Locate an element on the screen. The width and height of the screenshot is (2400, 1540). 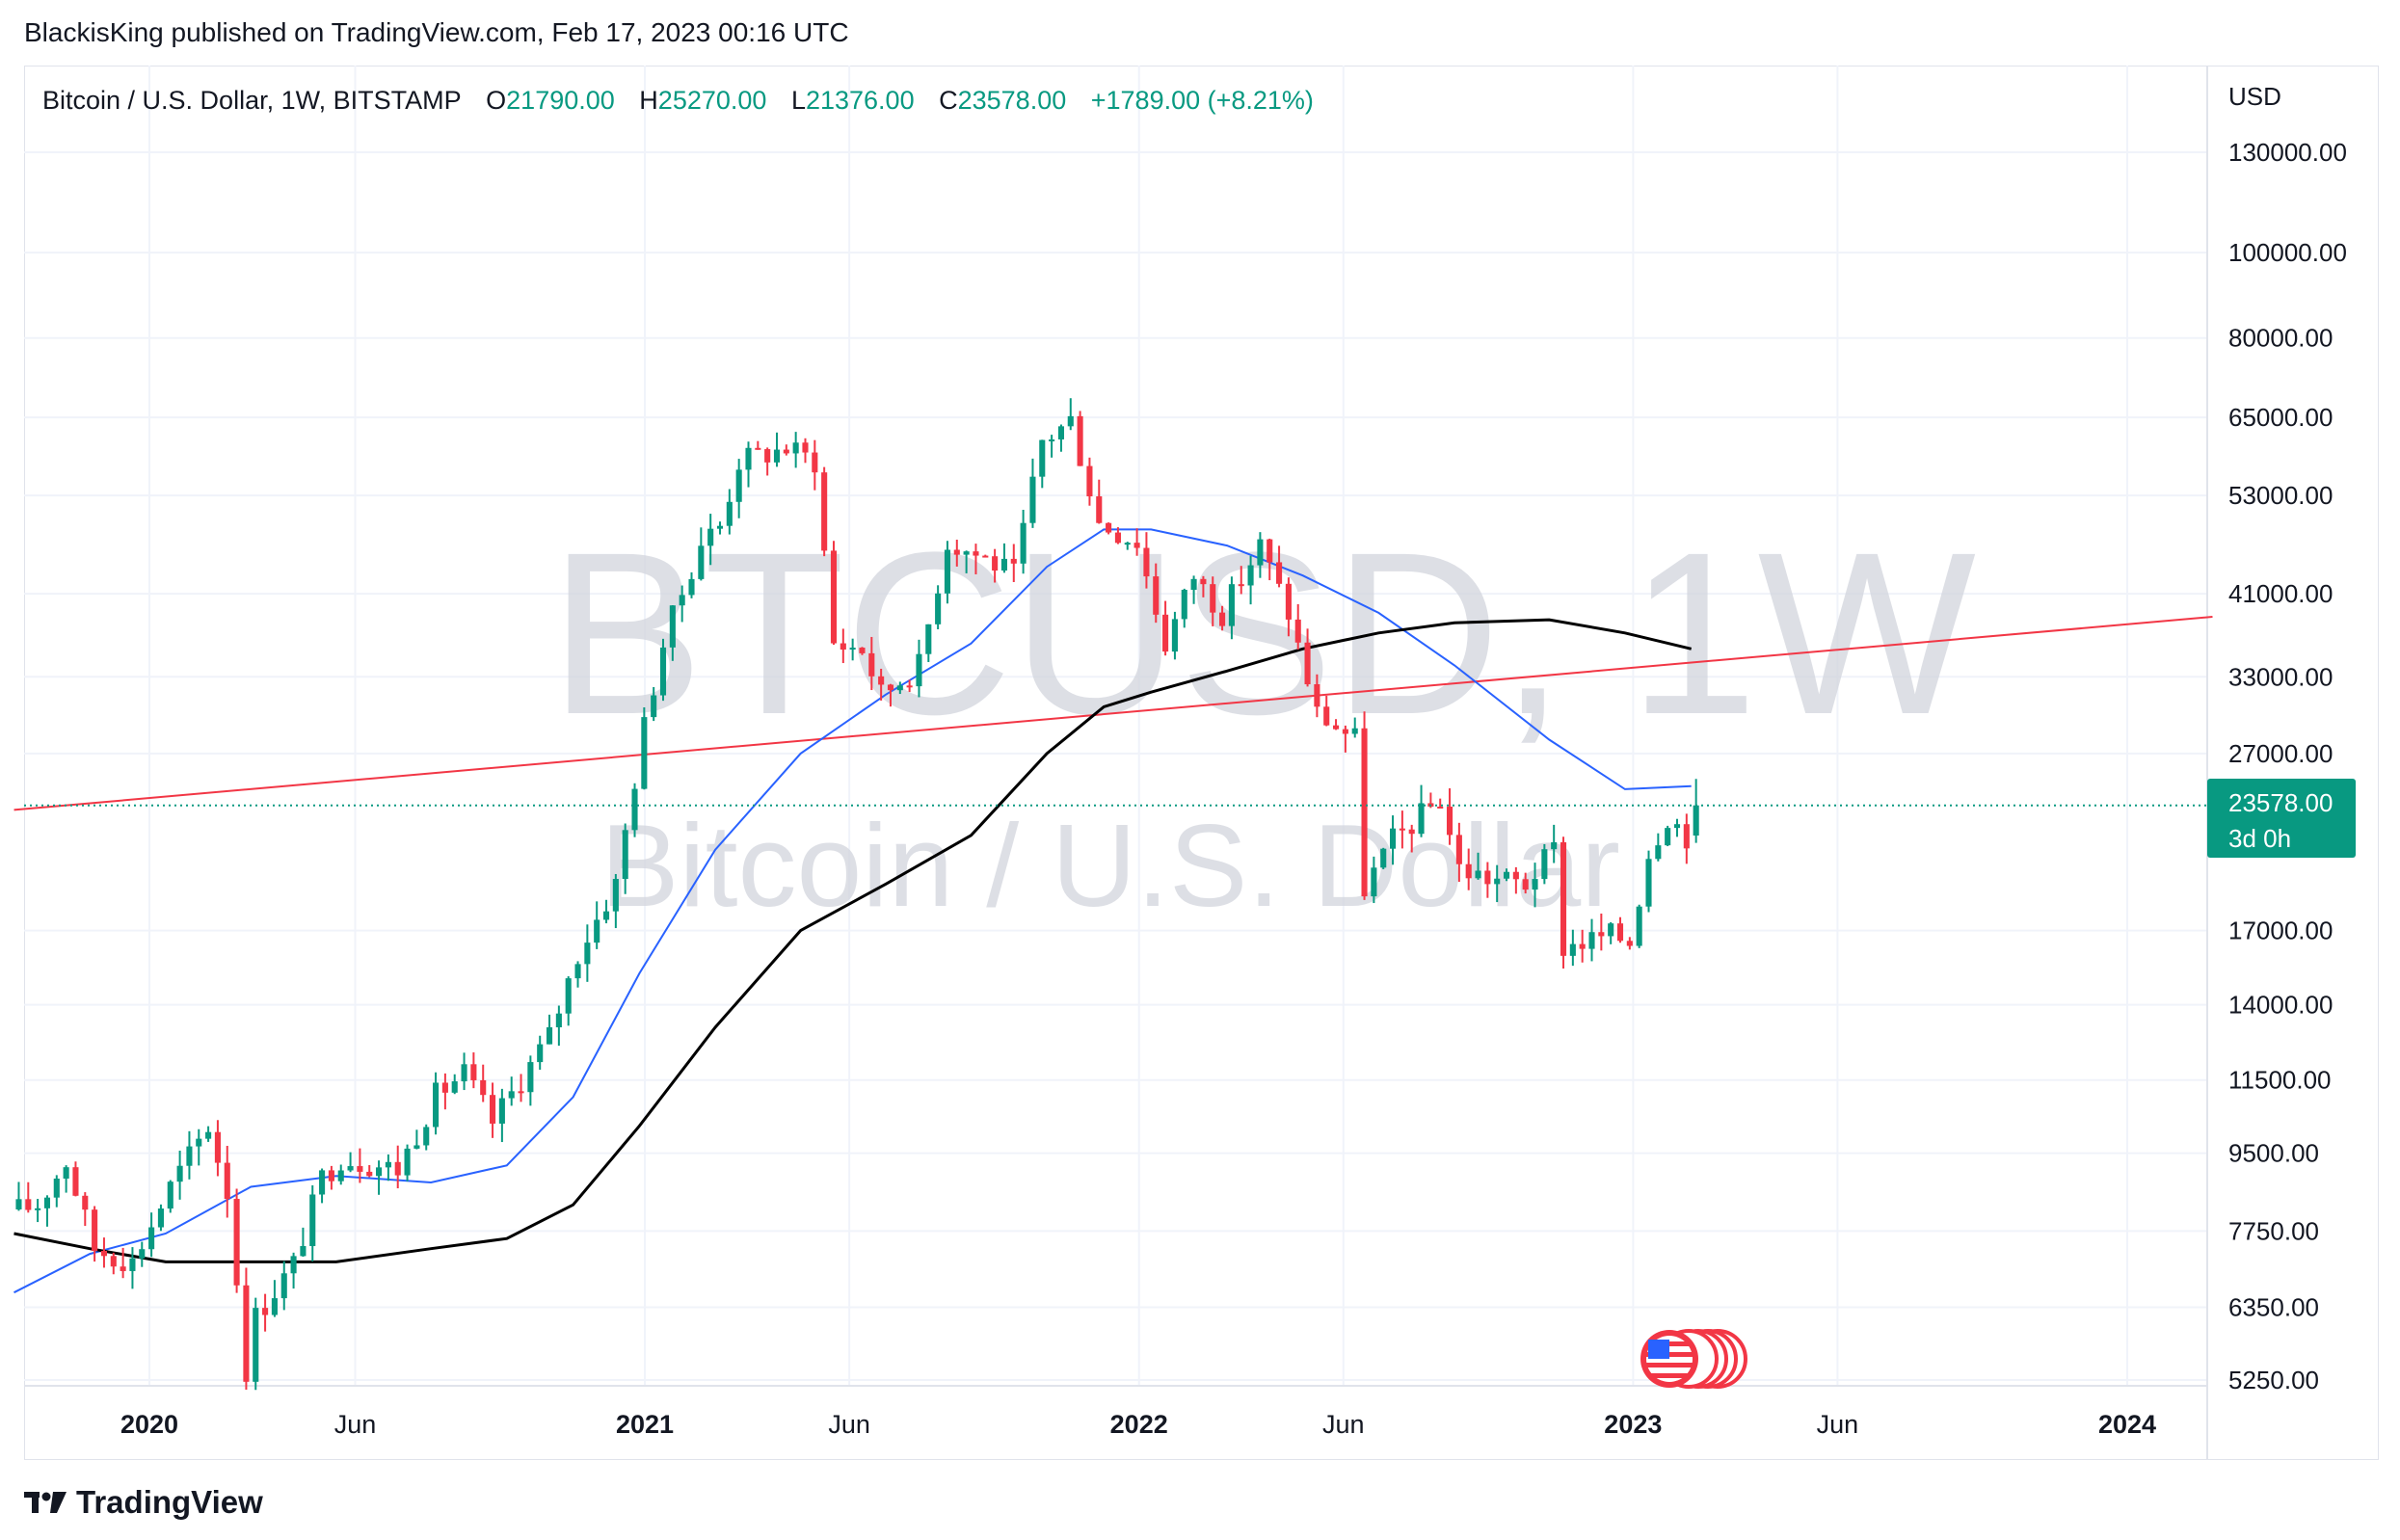
price-tick-label: 17000.00 is located at coordinates (2280, 930).